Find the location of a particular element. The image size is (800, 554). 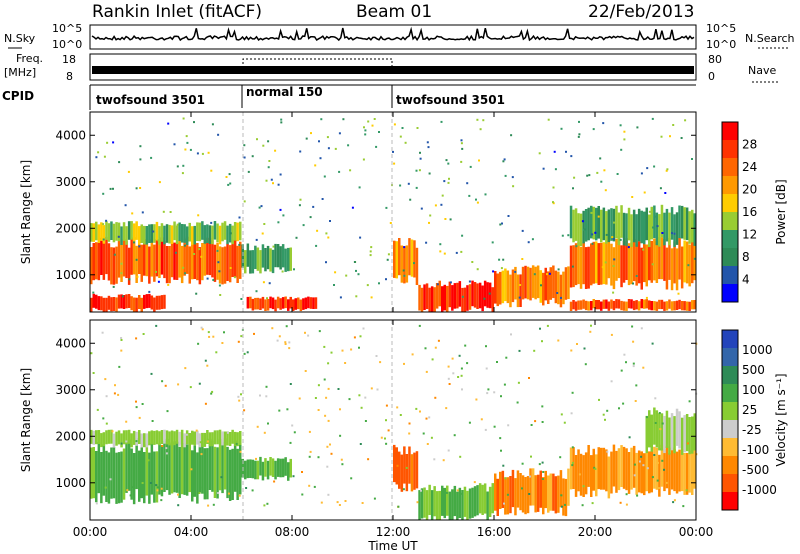

x-tick-label: 00:00 is located at coordinates (696, 532).